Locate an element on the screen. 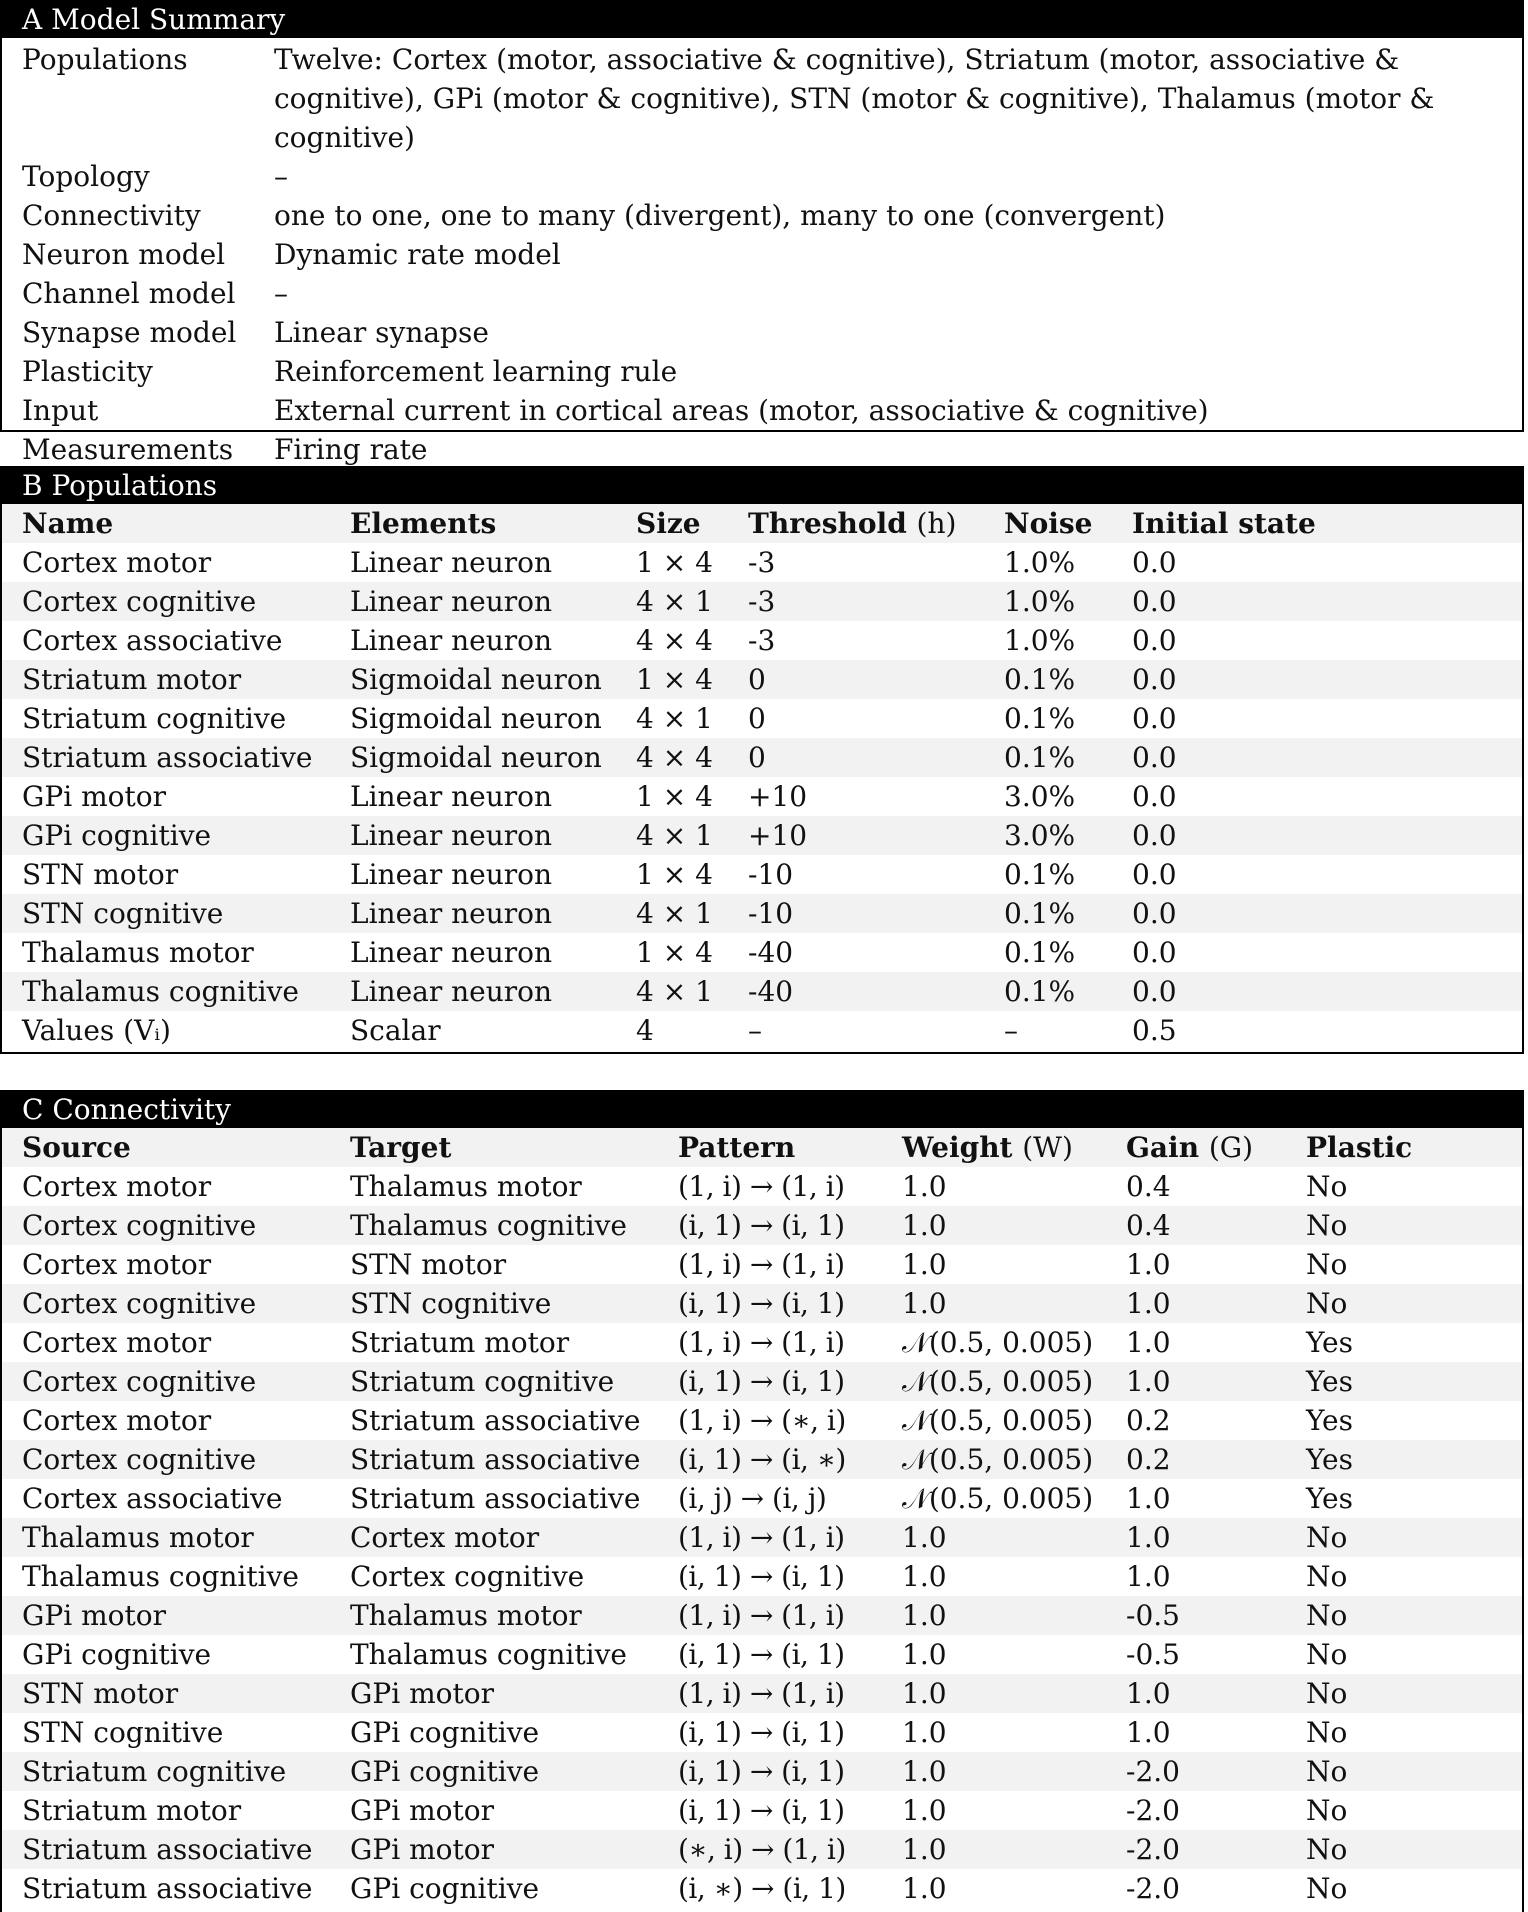  connectivity-title: C Connectivity is located at coordinates (762, 1110).